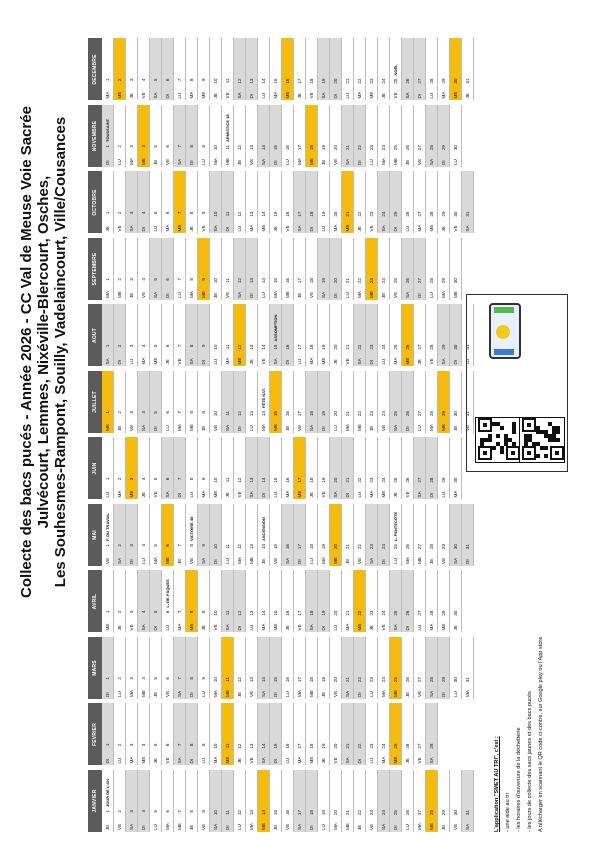 Image resolution: width=595 pixels, height=842 pixels. Describe the element at coordinates (311, 347) in the screenshot. I see `day-number: 18` at that location.